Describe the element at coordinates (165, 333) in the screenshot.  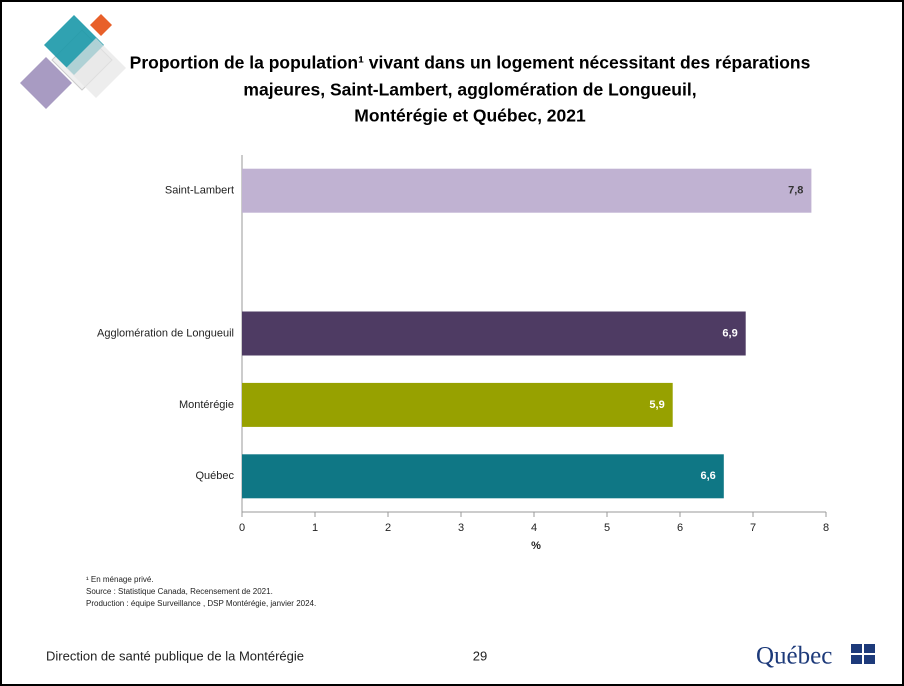
I see `y-tick-label: Agglomération de Longueuil` at that location.